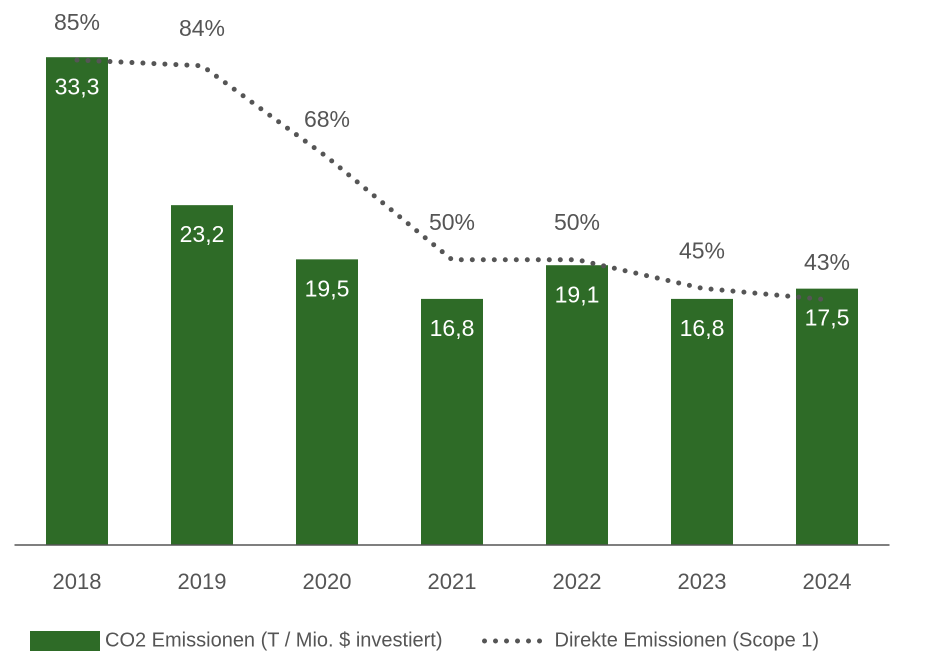  What do you see at coordinates (202, 28) in the screenshot?
I see `line-value-label: 84%` at bounding box center [202, 28].